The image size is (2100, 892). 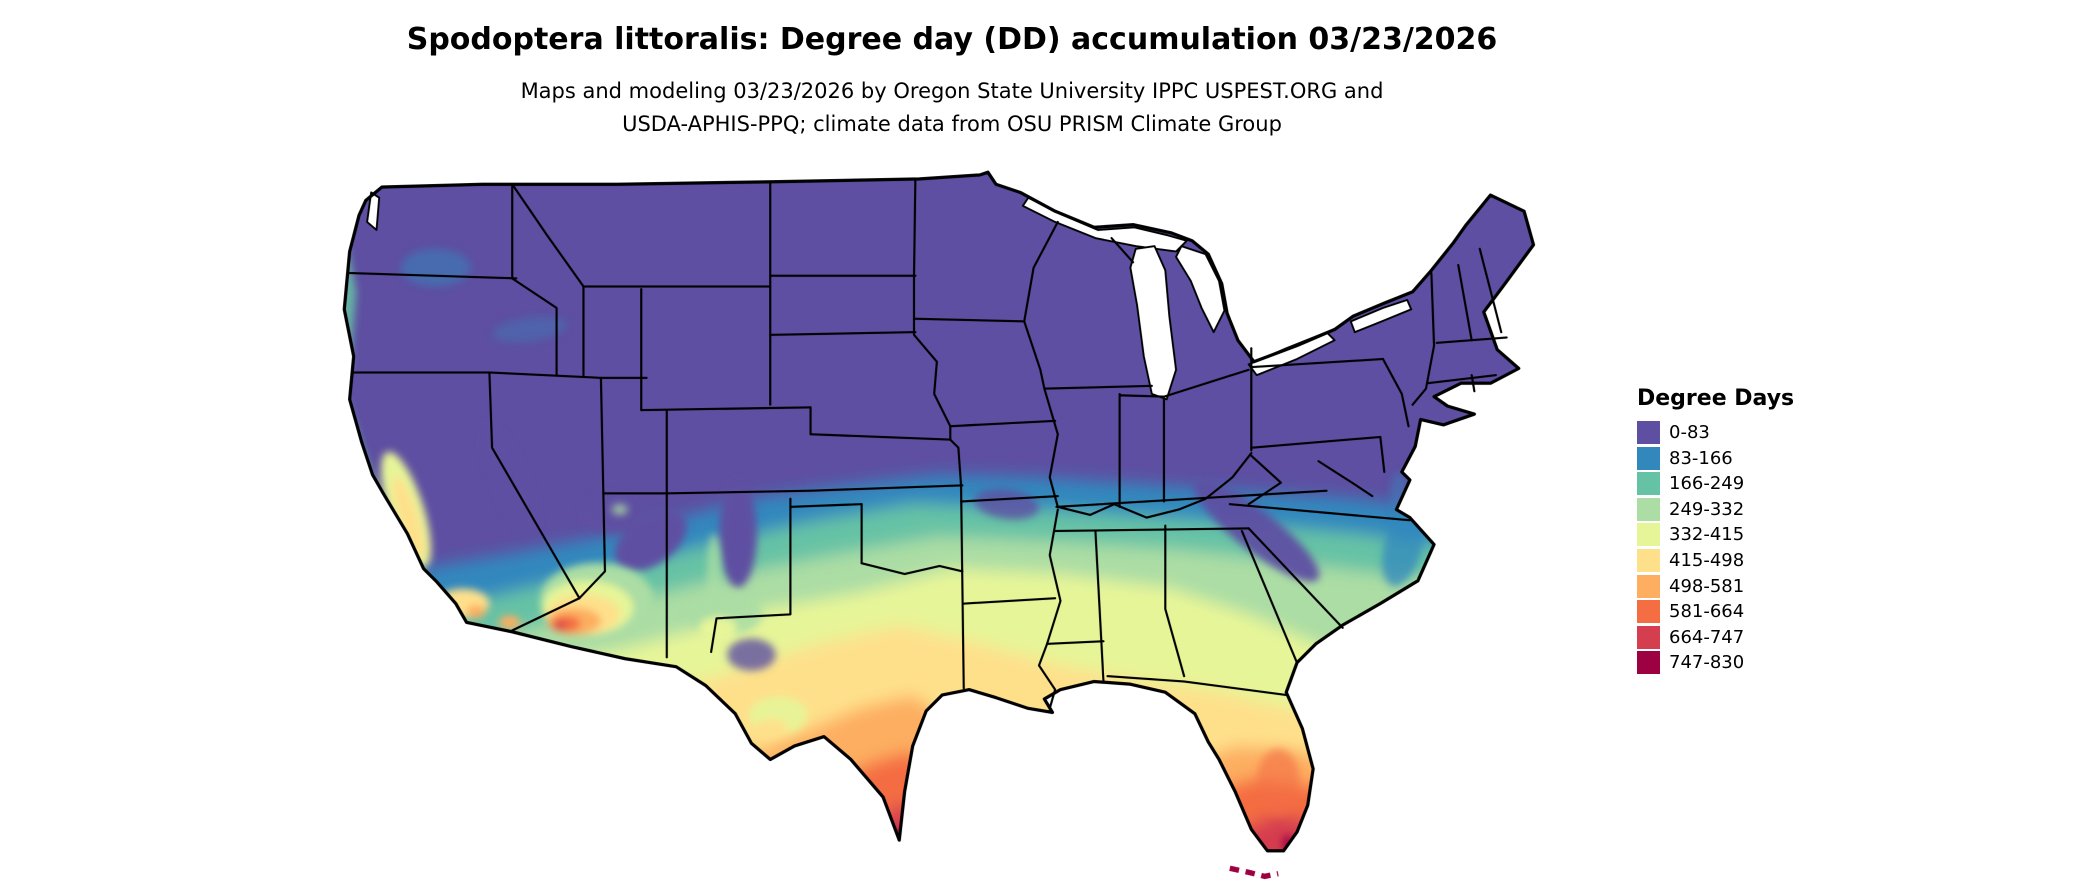 What do you see at coordinates (1254, 872) in the screenshot?
I see `florida-keys` at bounding box center [1254, 872].